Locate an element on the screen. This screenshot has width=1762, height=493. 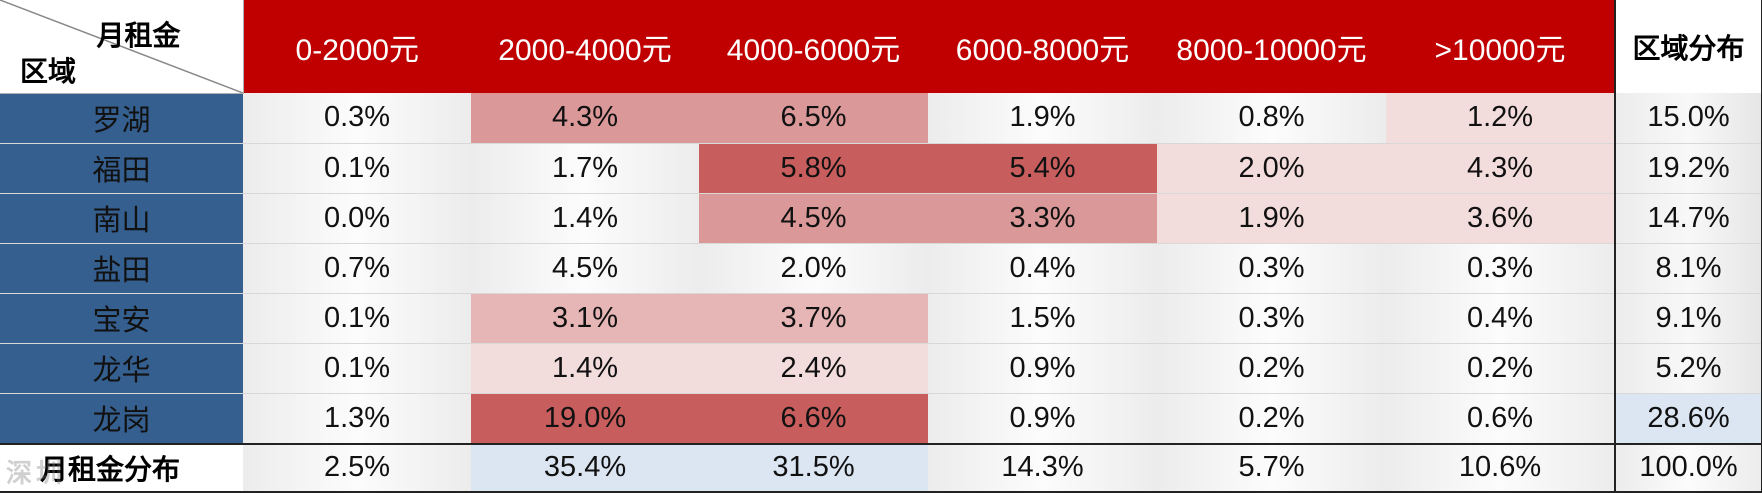
table-cell: 3.1% is located at coordinates (585, 318).